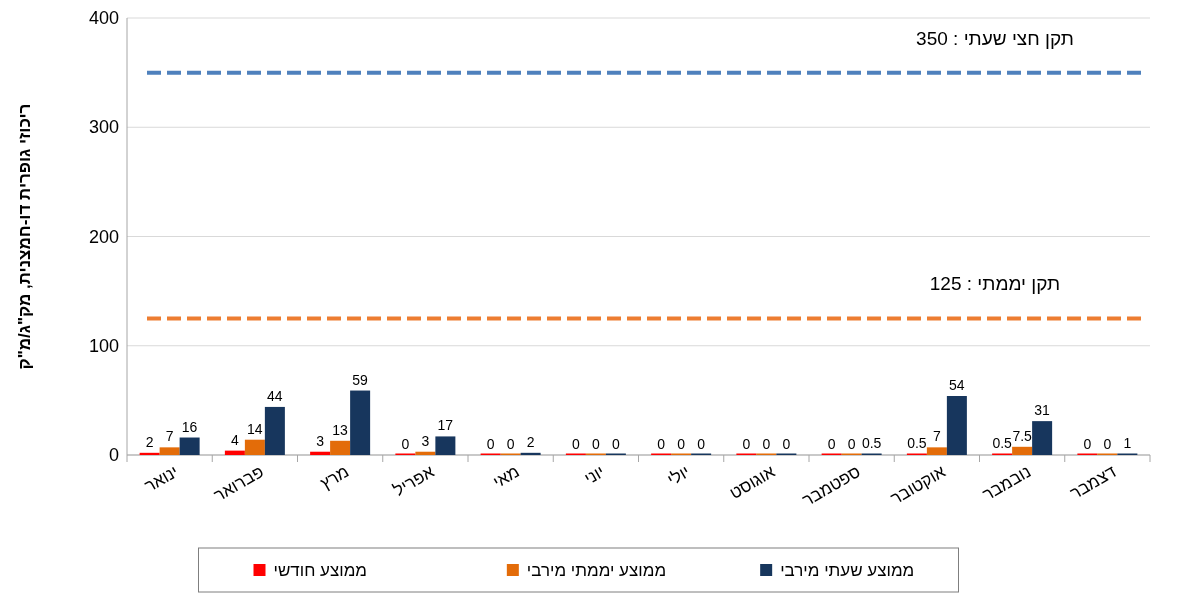  I want to click on y-tick-label: 300, so click(103, 127).